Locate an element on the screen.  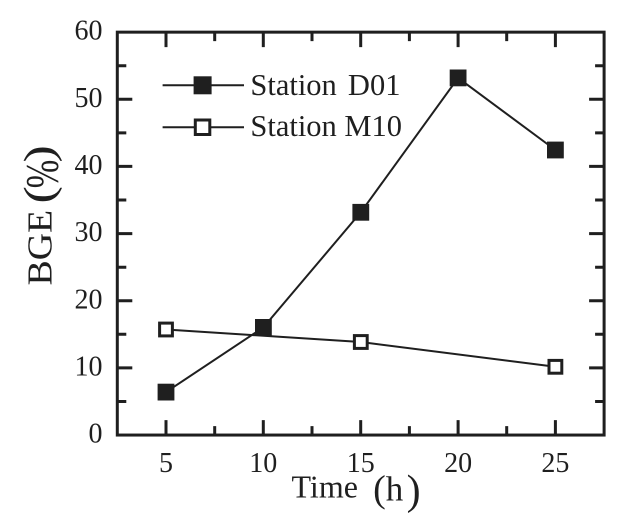
svg-text: 25 is located at coordinates (555, 463).